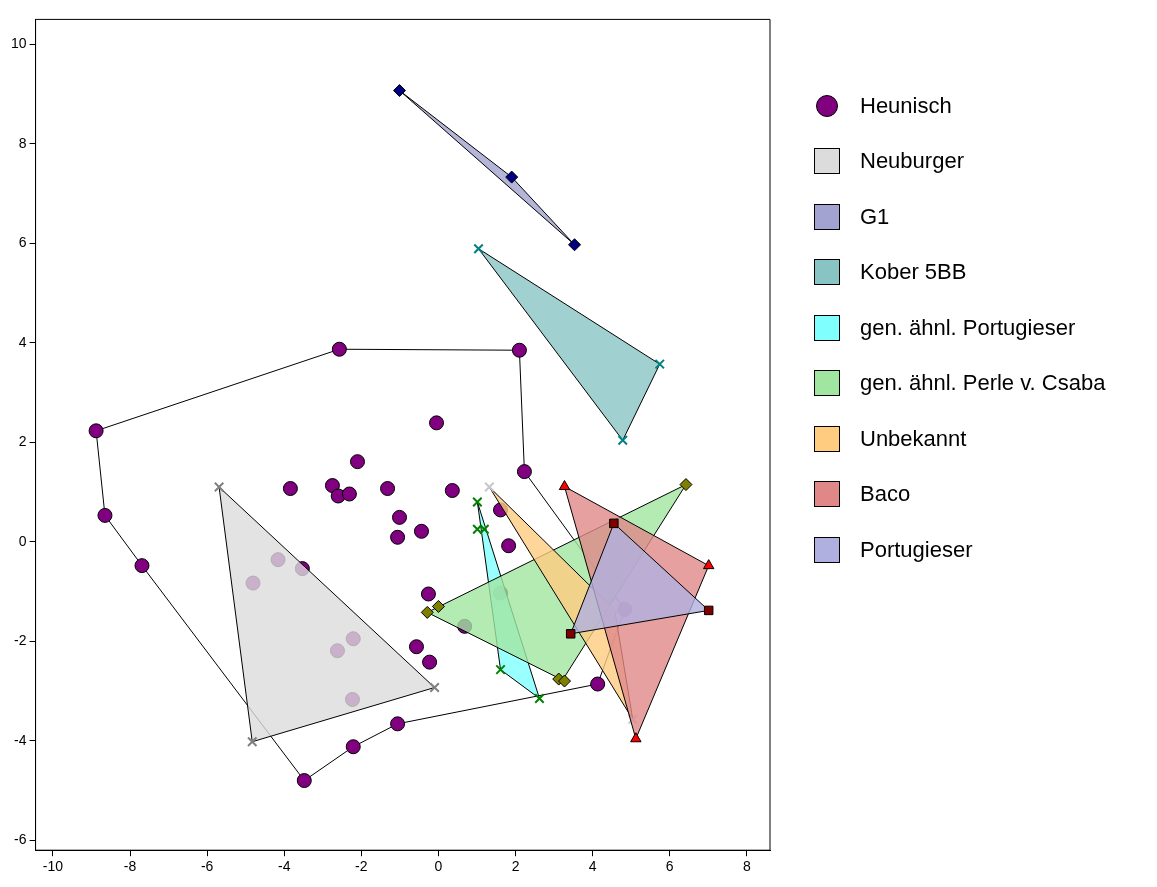 The width and height of the screenshot is (1157, 887). What do you see at coordinates (22, 441) in the screenshot?
I see `y-tick-label: 2` at bounding box center [22, 441].